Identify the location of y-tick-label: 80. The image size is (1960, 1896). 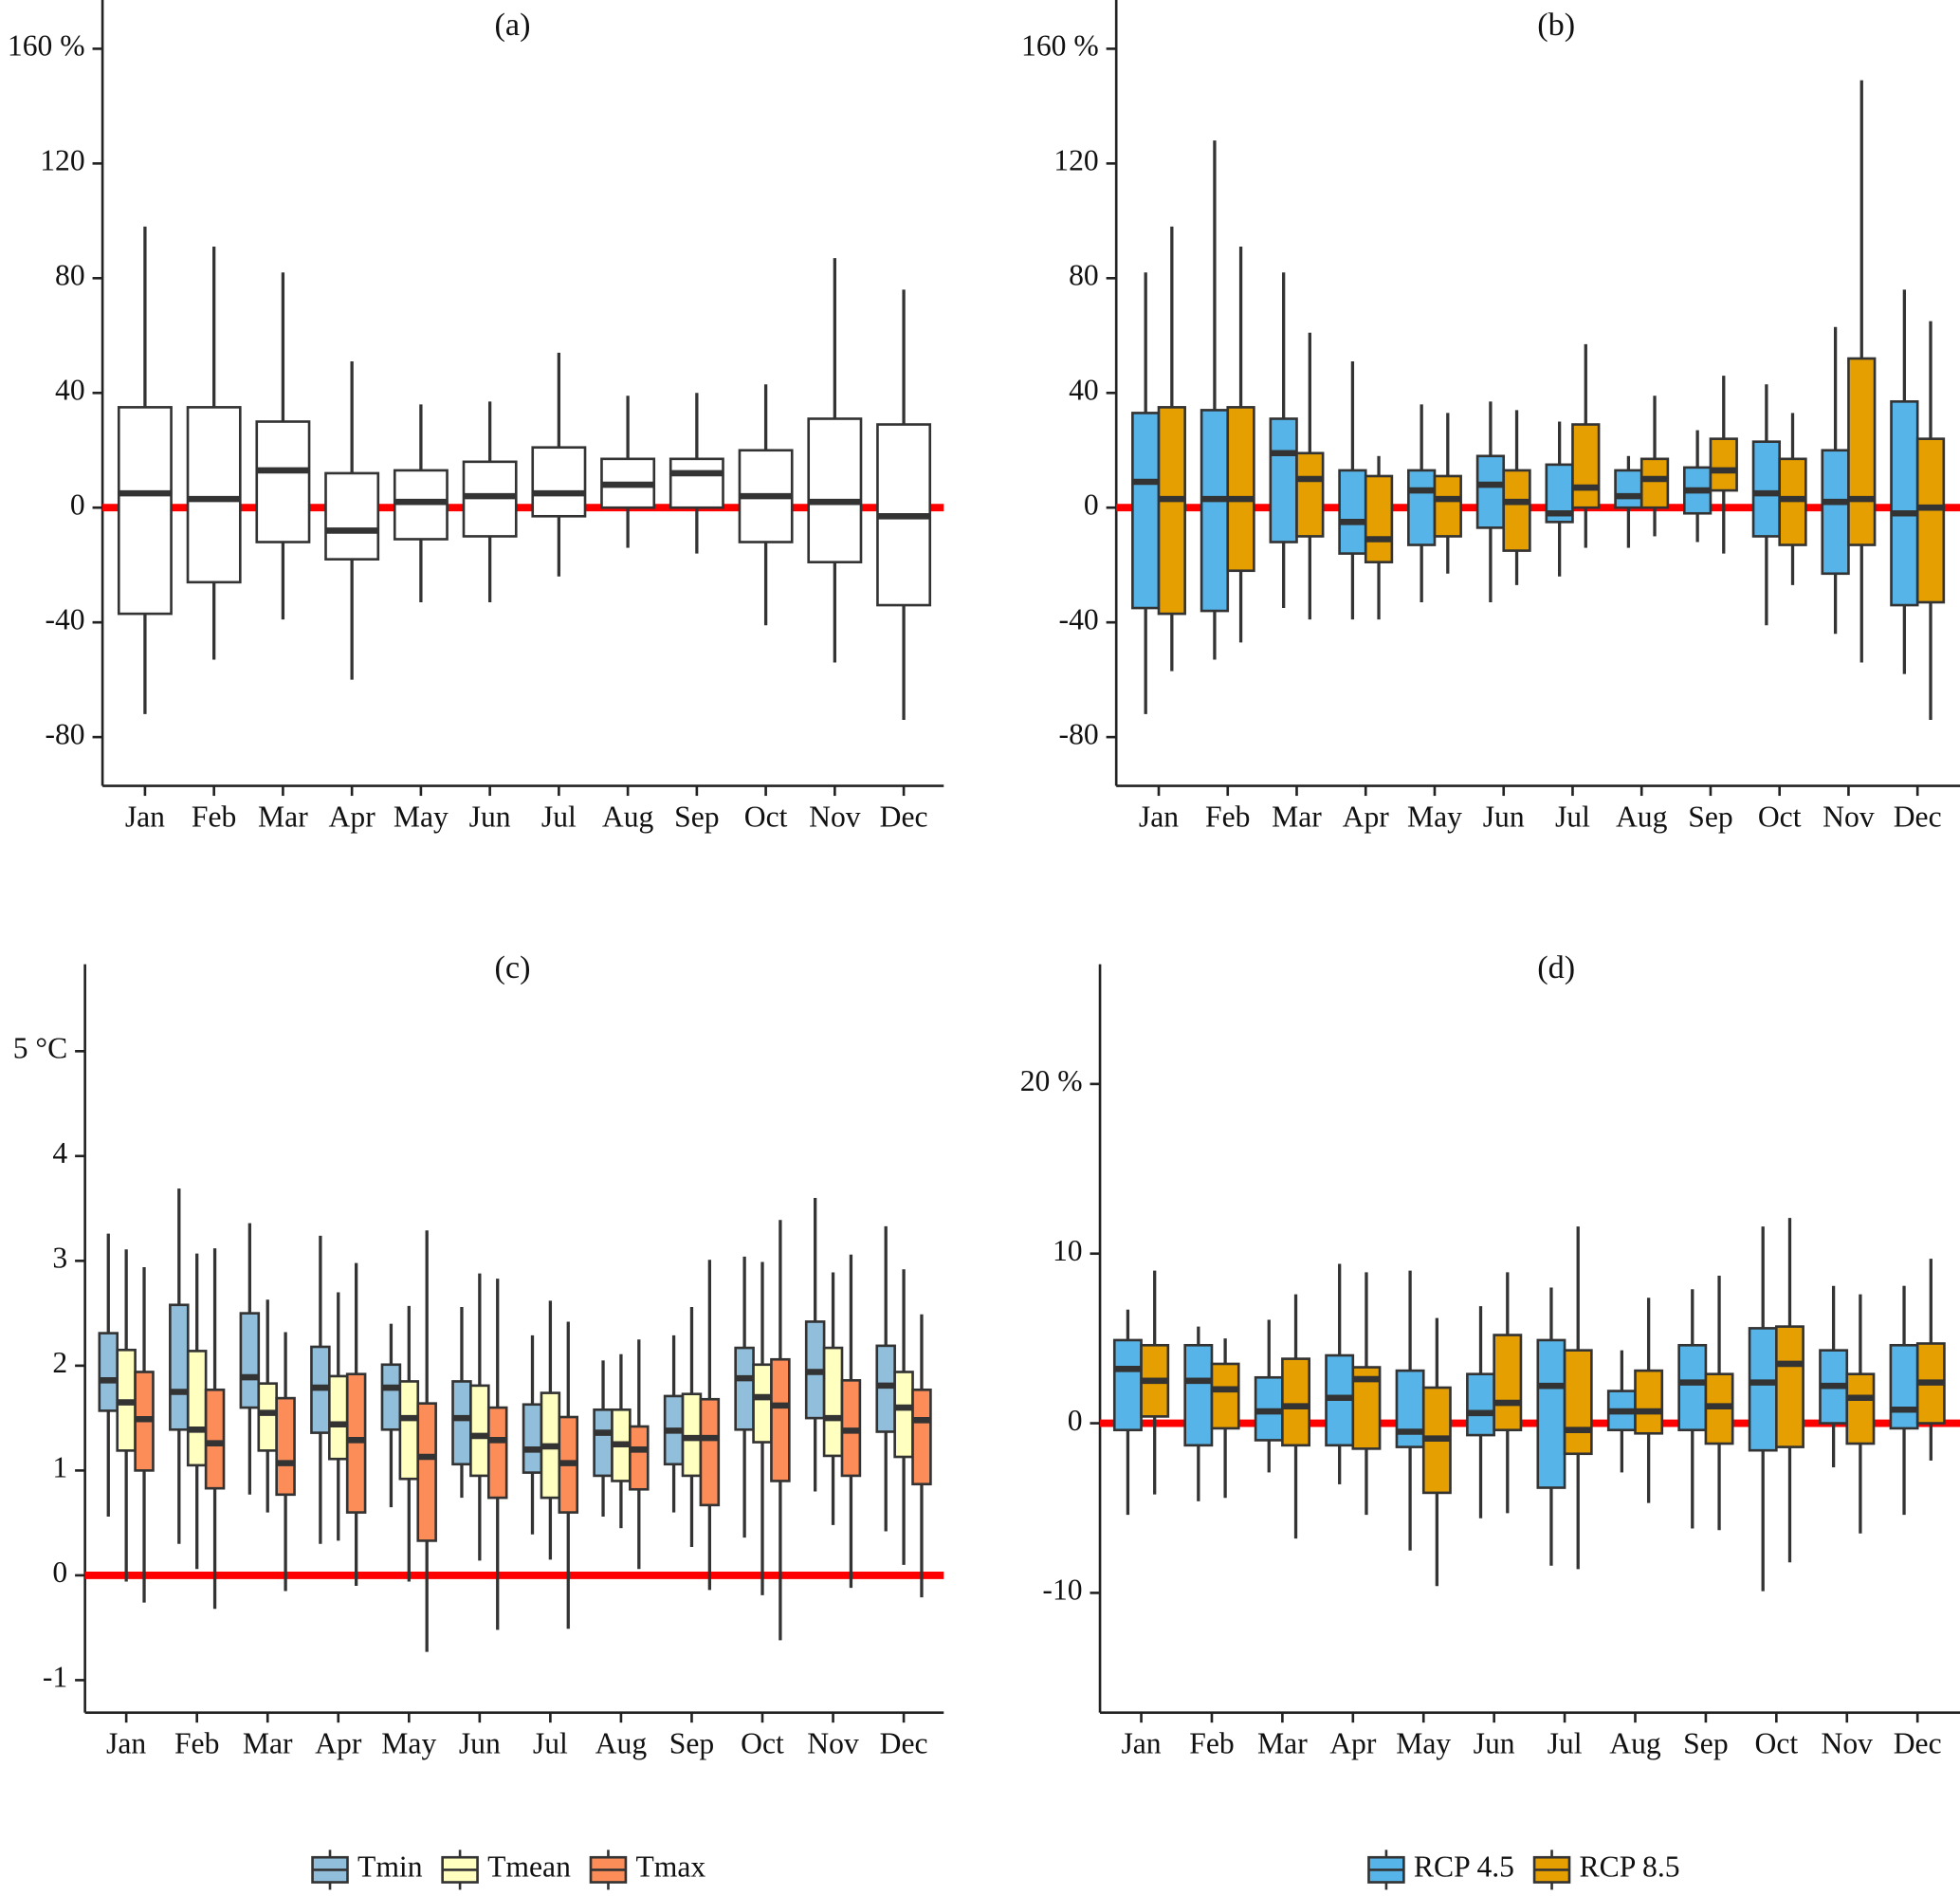
(70, 275).